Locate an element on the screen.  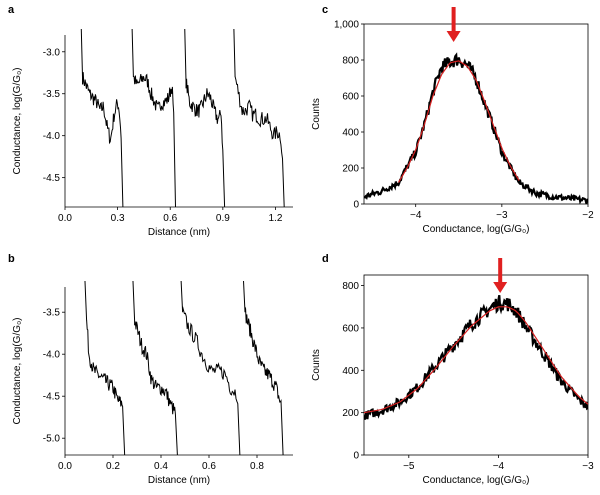
panel-a-xtick-label: 1.2 is located at coordinates (276, 218).